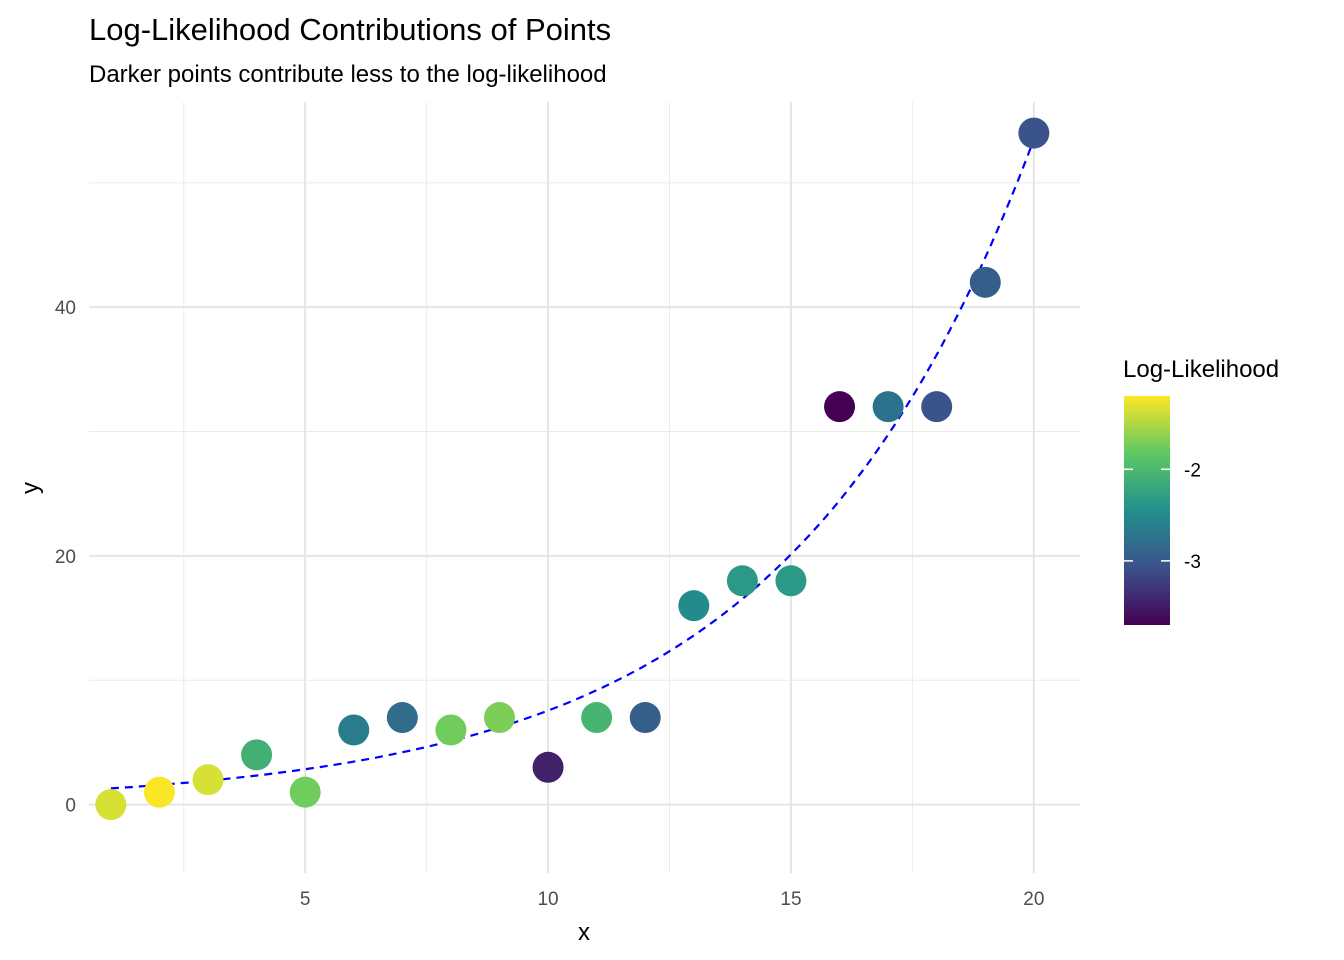 This screenshot has height=960, width=1344. What do you see at coordinates (1201, 369) in the screenshot?
I see `legend-title: Log-Likelihood` at bounding box center [1201, 369].